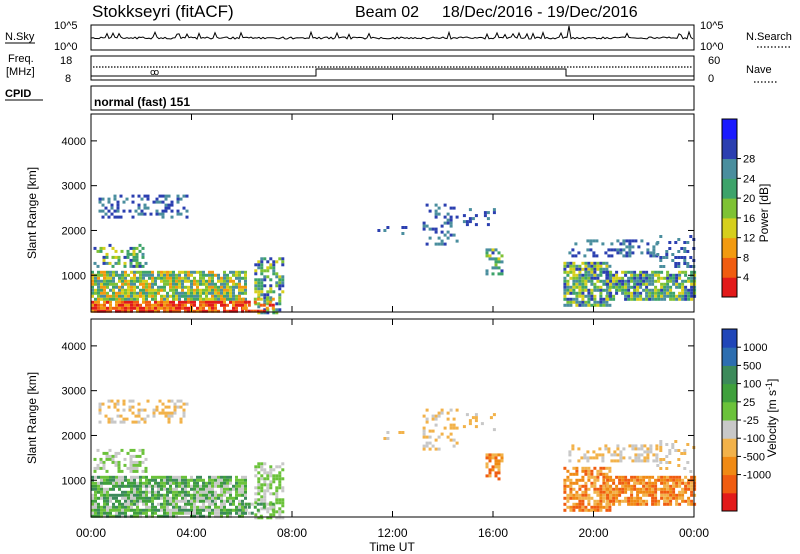 This screenshot has height=554, width=800. What do you see at coordinates (68, 79) in the screenshot?
I see `freq-tick-lo: 8` at bounding box center [68, 79].